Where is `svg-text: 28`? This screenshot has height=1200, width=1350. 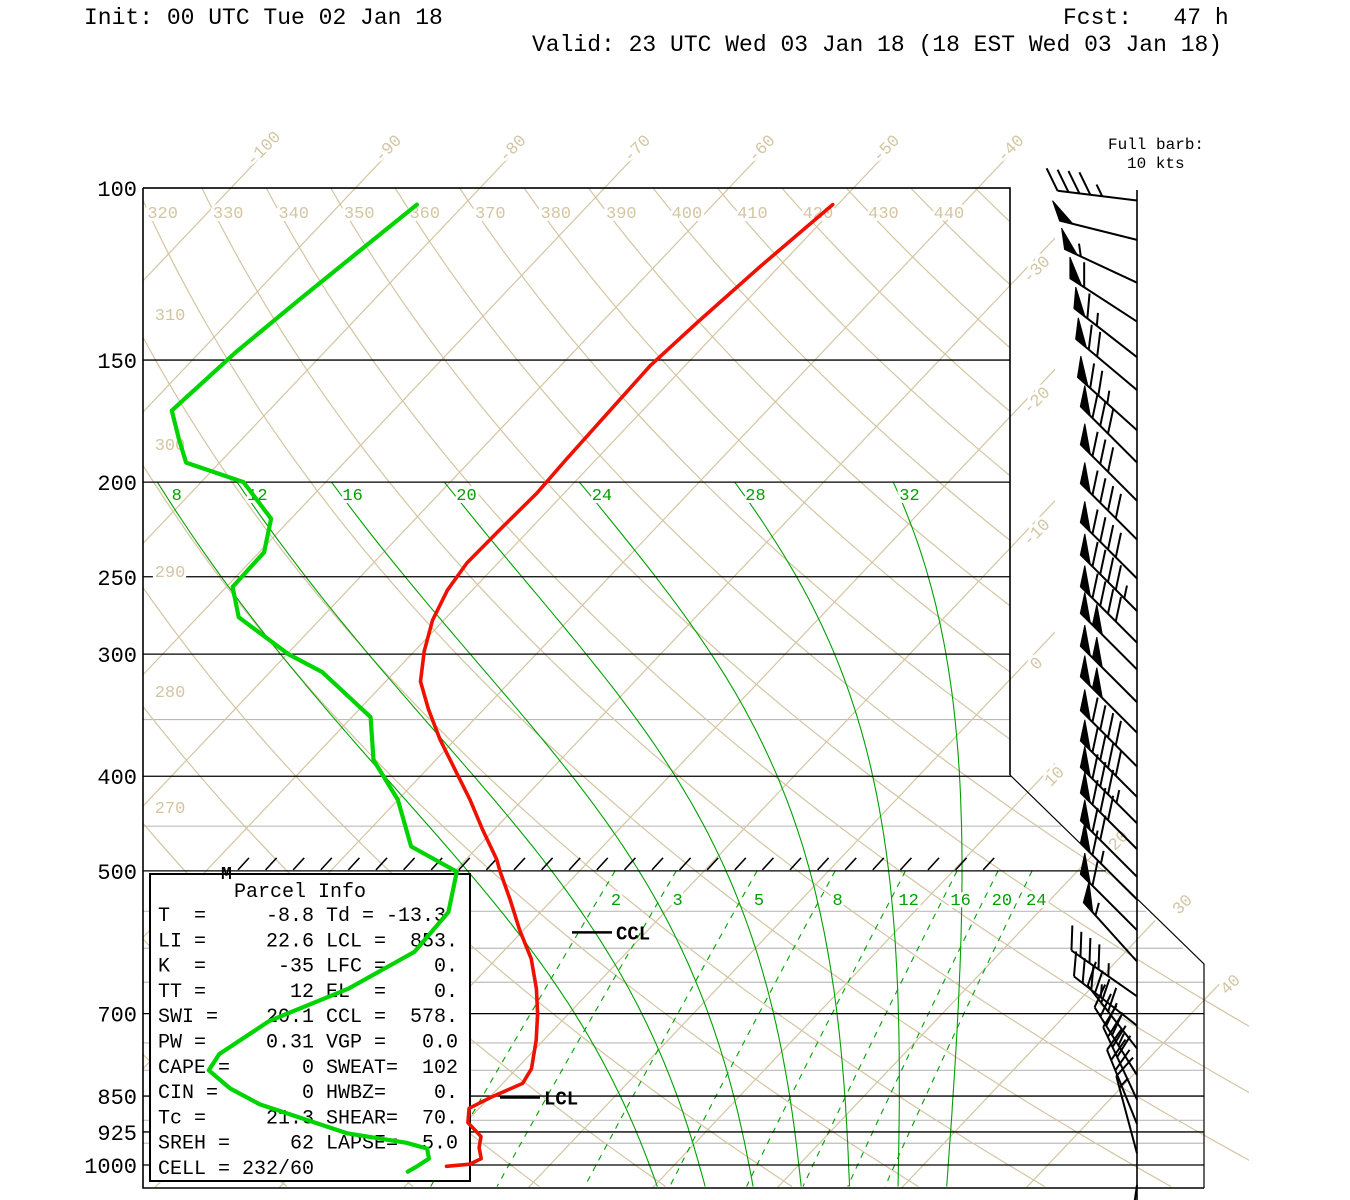
svg-text: 28 is located at coordinates (755, 496).